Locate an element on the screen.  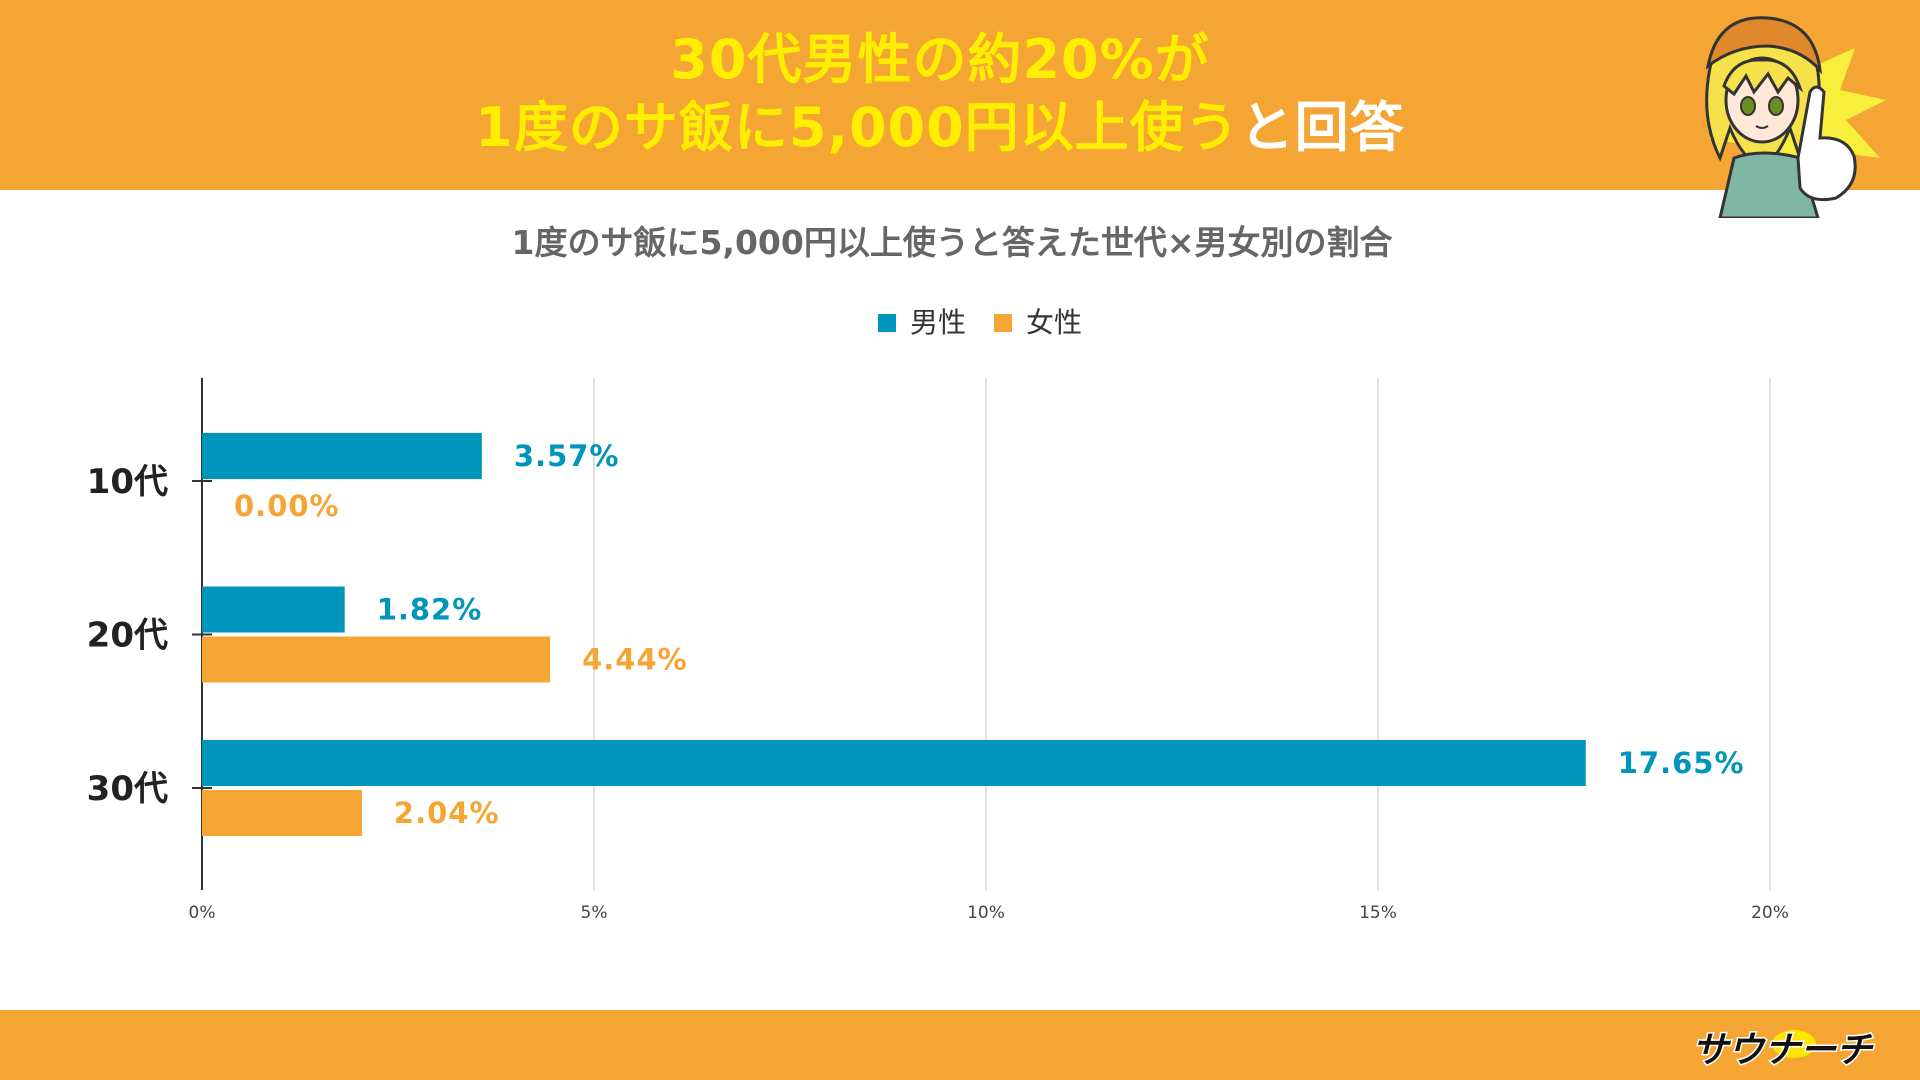
mascot-illustration is located at coordinates (1795, 117).